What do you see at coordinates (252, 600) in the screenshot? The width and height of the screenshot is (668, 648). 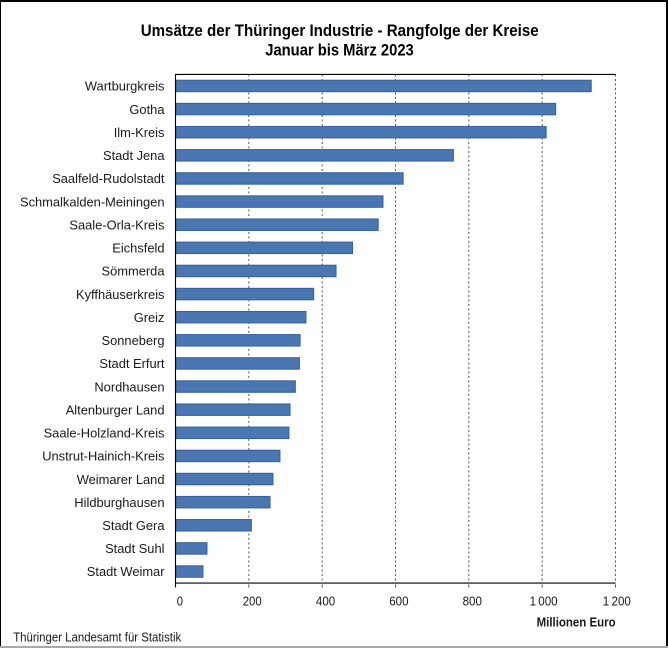 I see `svg-text: 200` at bounding box center [252, 600].